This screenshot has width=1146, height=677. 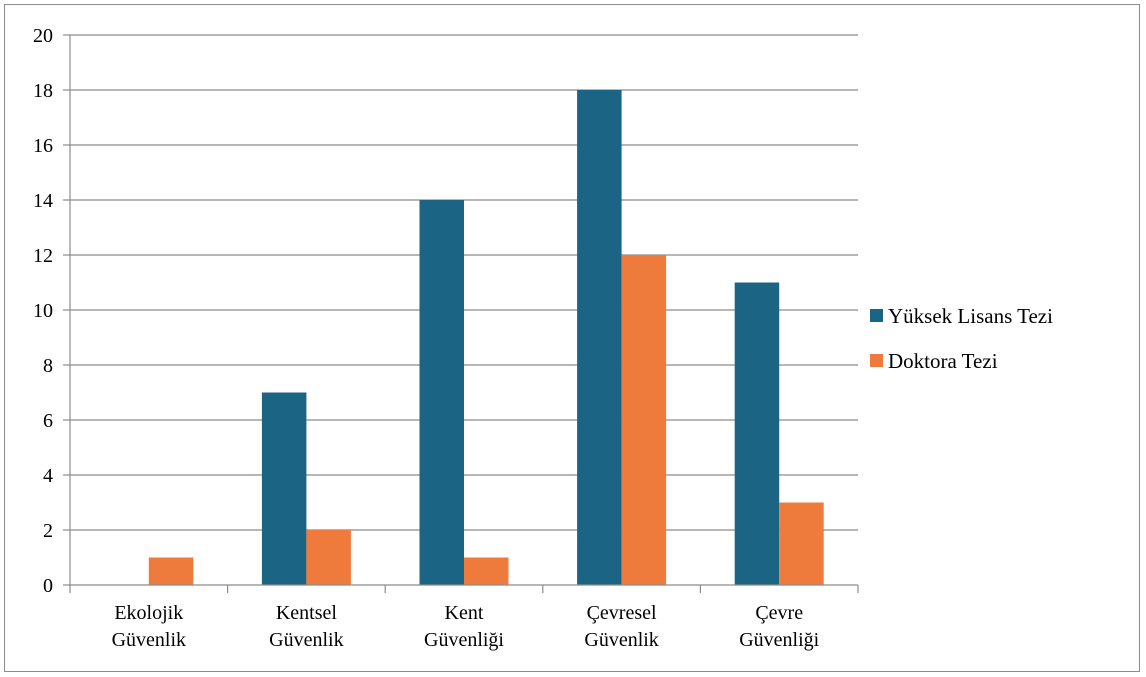 What do you see at coordinates (43, 201) in the screenshot?
I see `y-tick-label: 14` at bounding box center [43, 201].